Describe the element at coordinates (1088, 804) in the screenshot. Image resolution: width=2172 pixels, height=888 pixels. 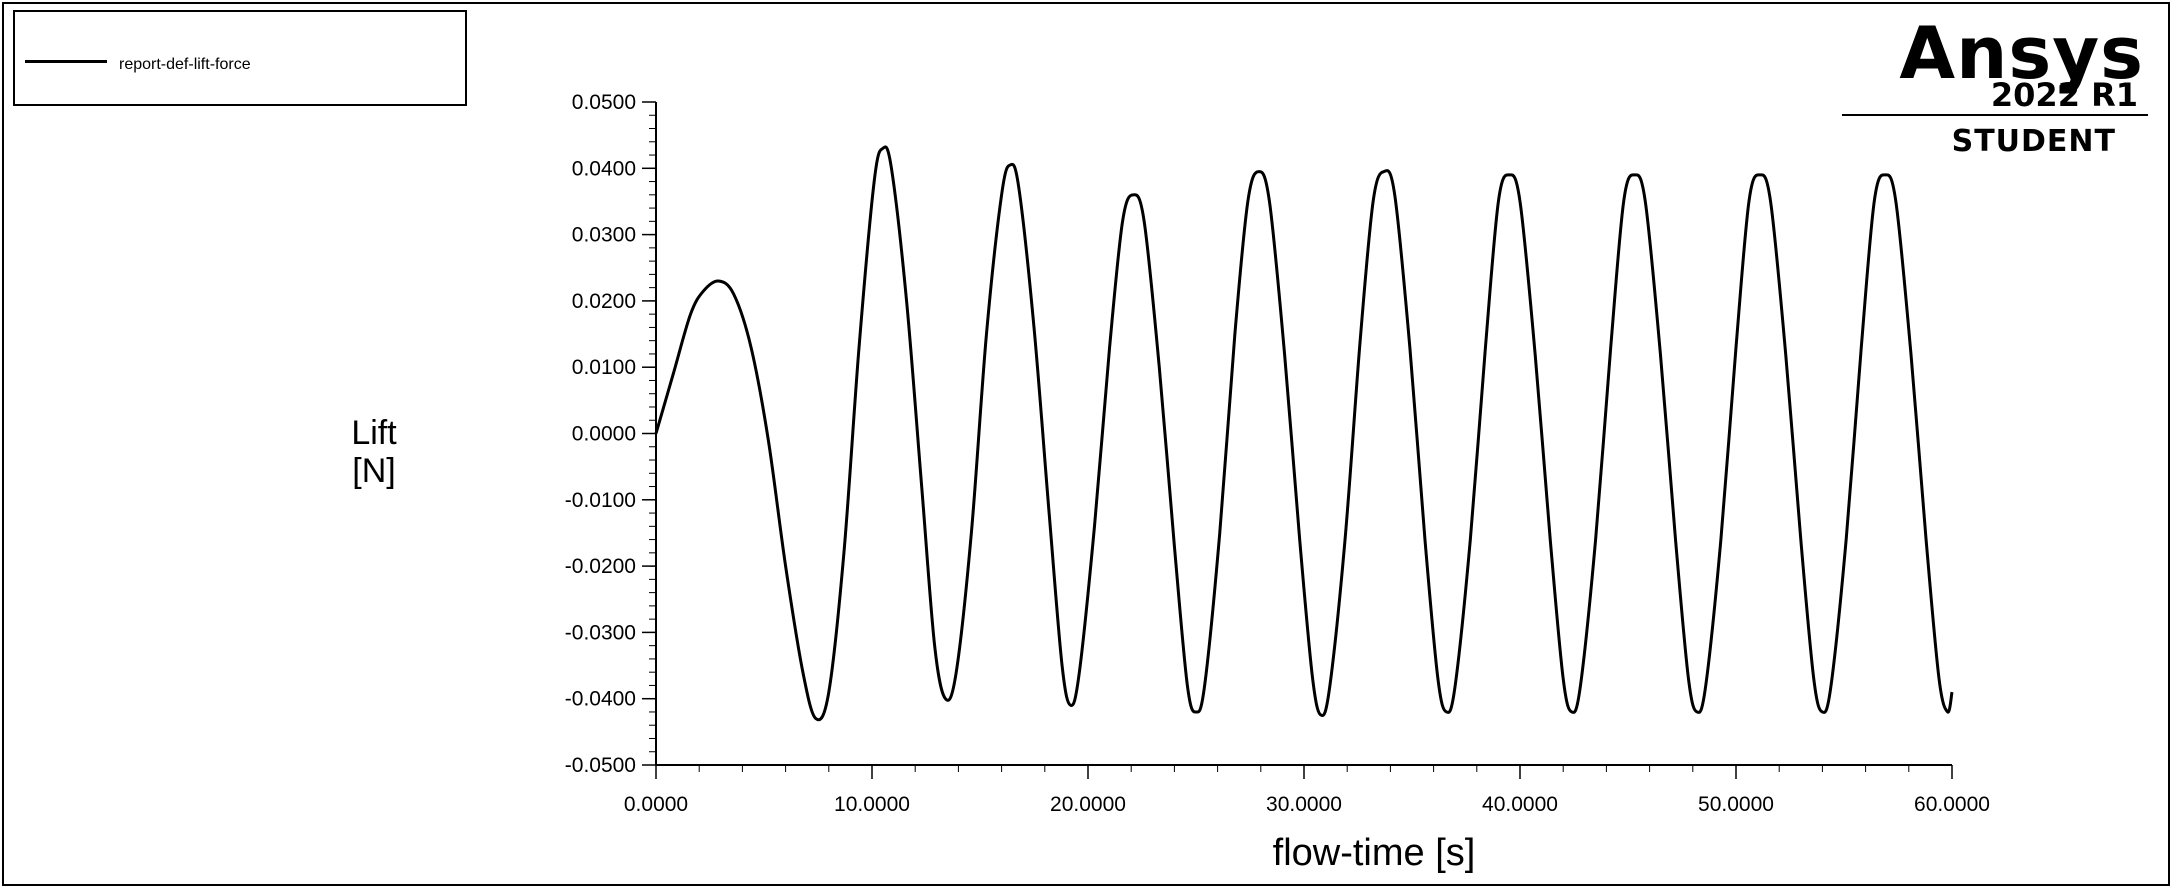
I see `x-tick-label: 20.0000` at that location.